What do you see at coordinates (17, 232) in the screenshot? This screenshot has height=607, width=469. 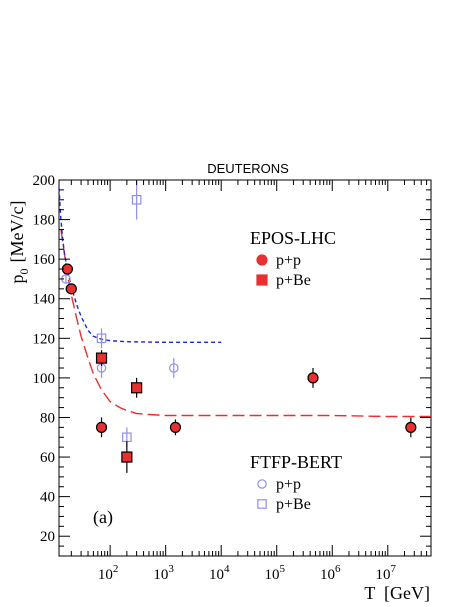 I see `y-axis-label-unit: [MeV/c]` at bounding box center [17, 232].